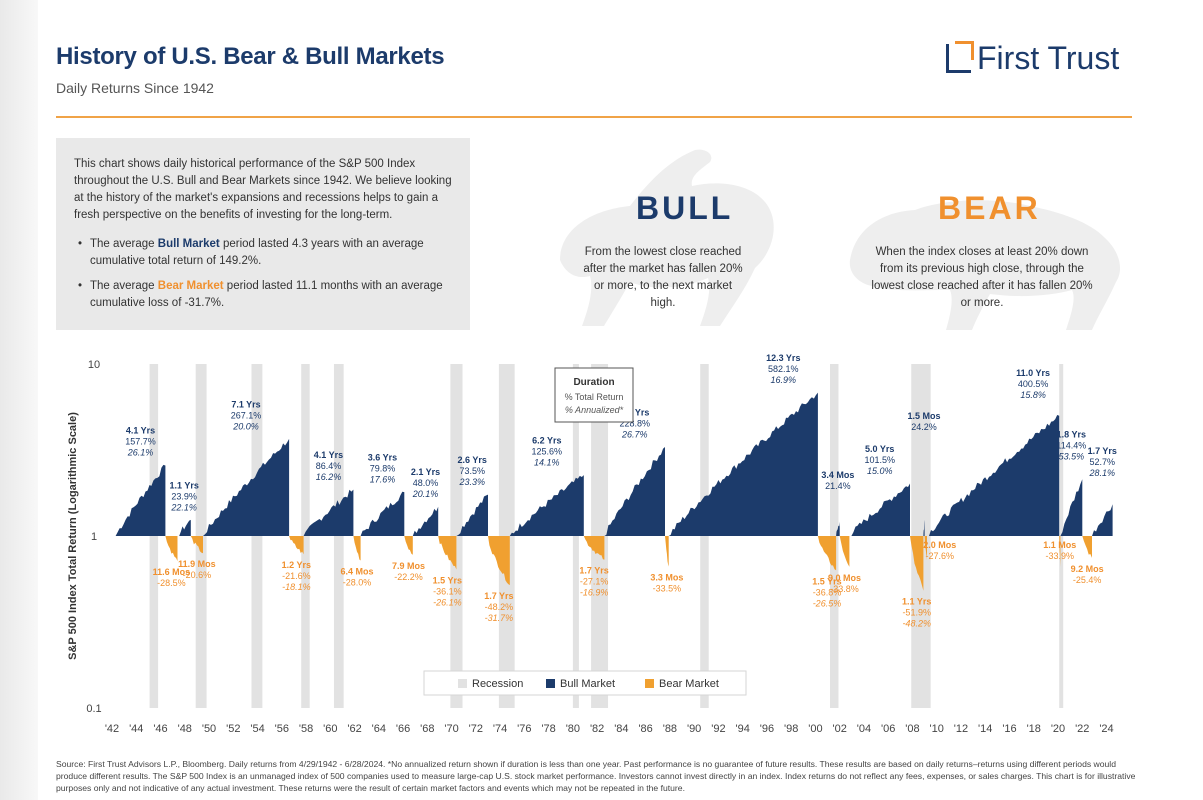 This screenshot has height=800, width=1203. I want to click on bear-return-label: -51.9%, so click(916, 613).